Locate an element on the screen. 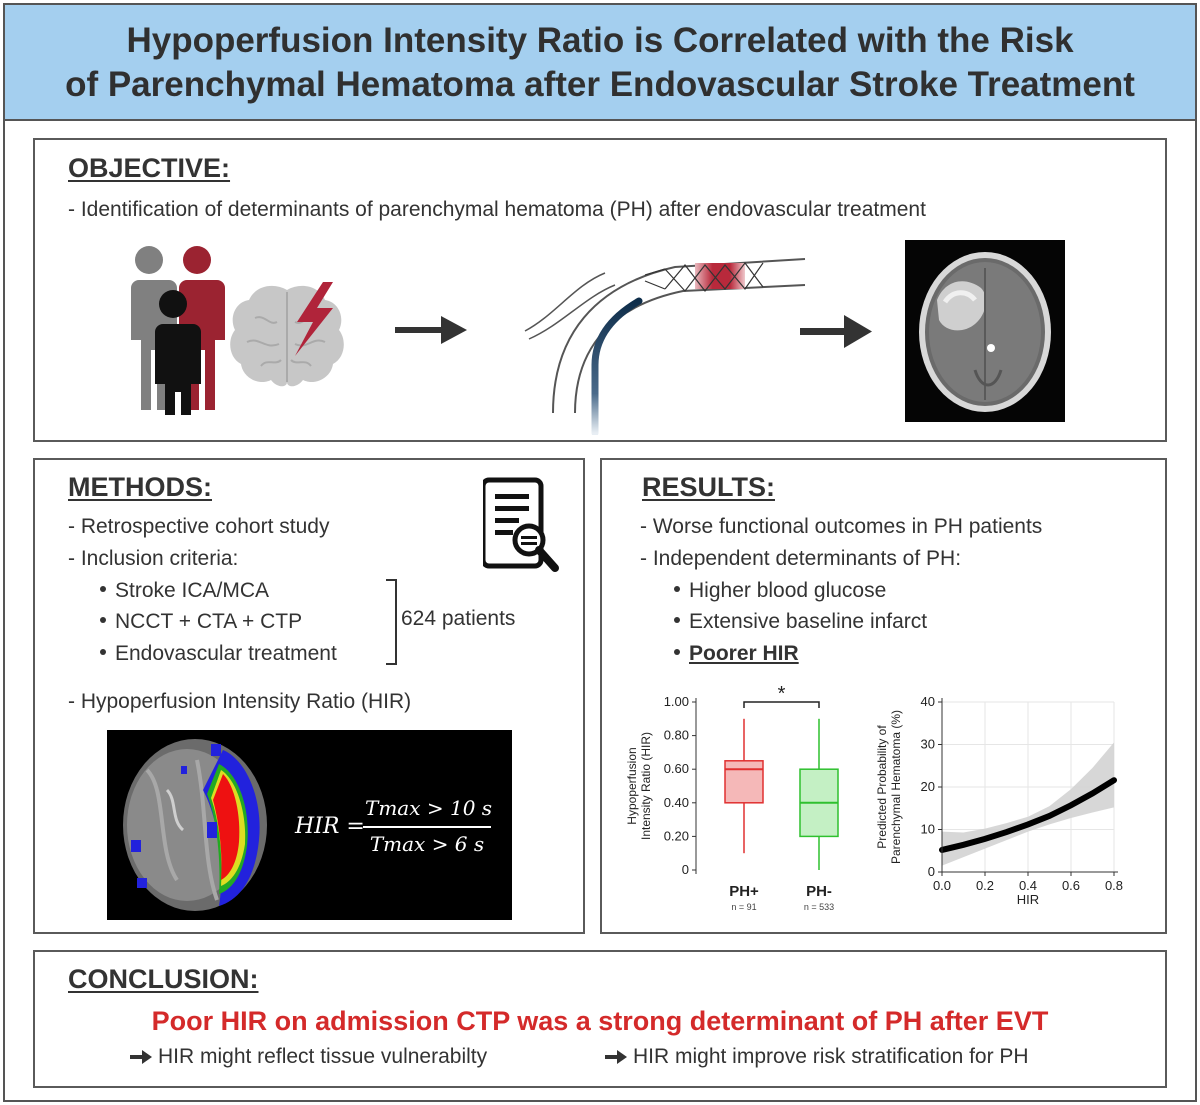 The width and height of the screenshot is (1200, 1105). criteria-3: Endovascular treatment is located at coordinates (218, 654).